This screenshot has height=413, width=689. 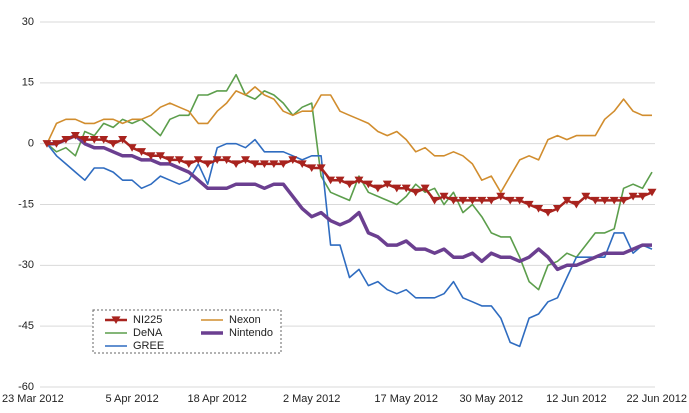 I want to click on y-tick-label: -30, so click(x=26, y=265).